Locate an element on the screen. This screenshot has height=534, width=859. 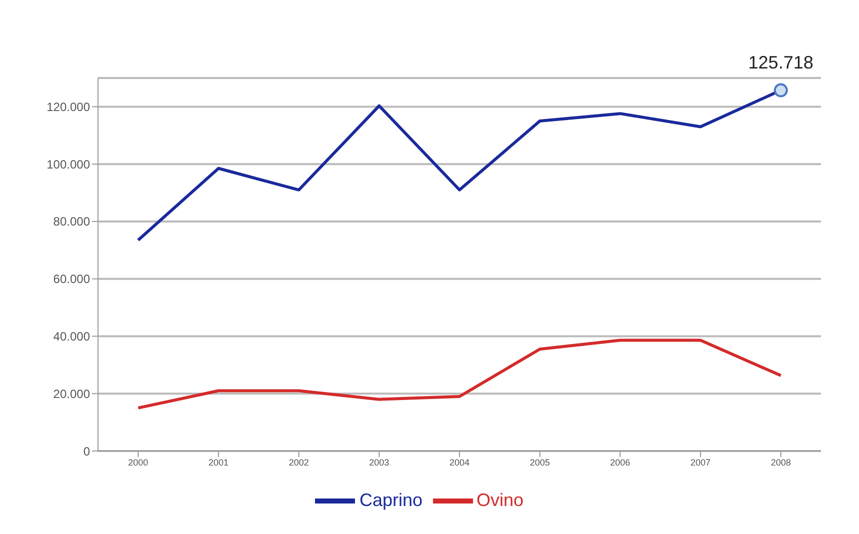
x-tick-label: 2006 is located at coordinates (620, 462).